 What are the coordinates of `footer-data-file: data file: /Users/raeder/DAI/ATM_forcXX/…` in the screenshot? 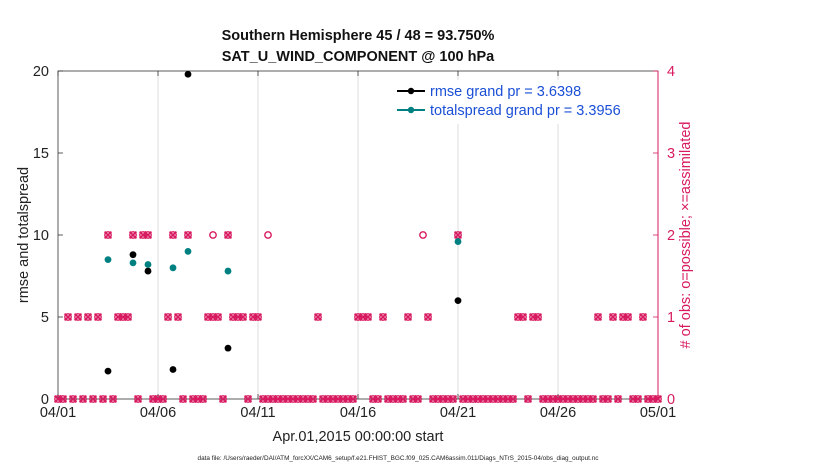 It's located at (399, 458).